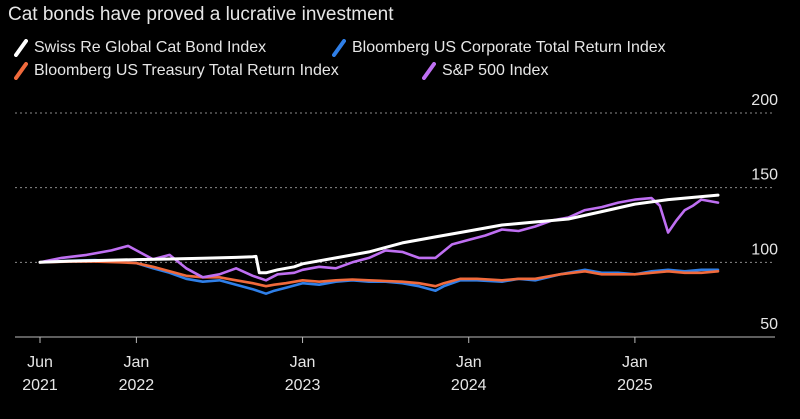 This screenshot has width=800, height=419. What do you see at coordinates (21, 71) in the screenshot?
I see `legend-swatch-treasury` at bounding box center [21, 71].